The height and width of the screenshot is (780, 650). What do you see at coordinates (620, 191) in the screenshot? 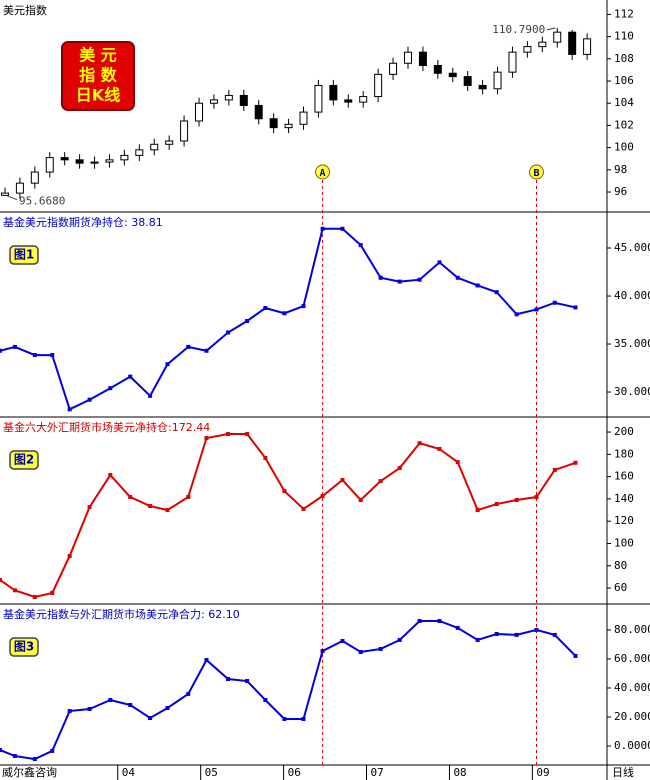
I see `y-tick-label: 96` at bounding box center [620, 191].